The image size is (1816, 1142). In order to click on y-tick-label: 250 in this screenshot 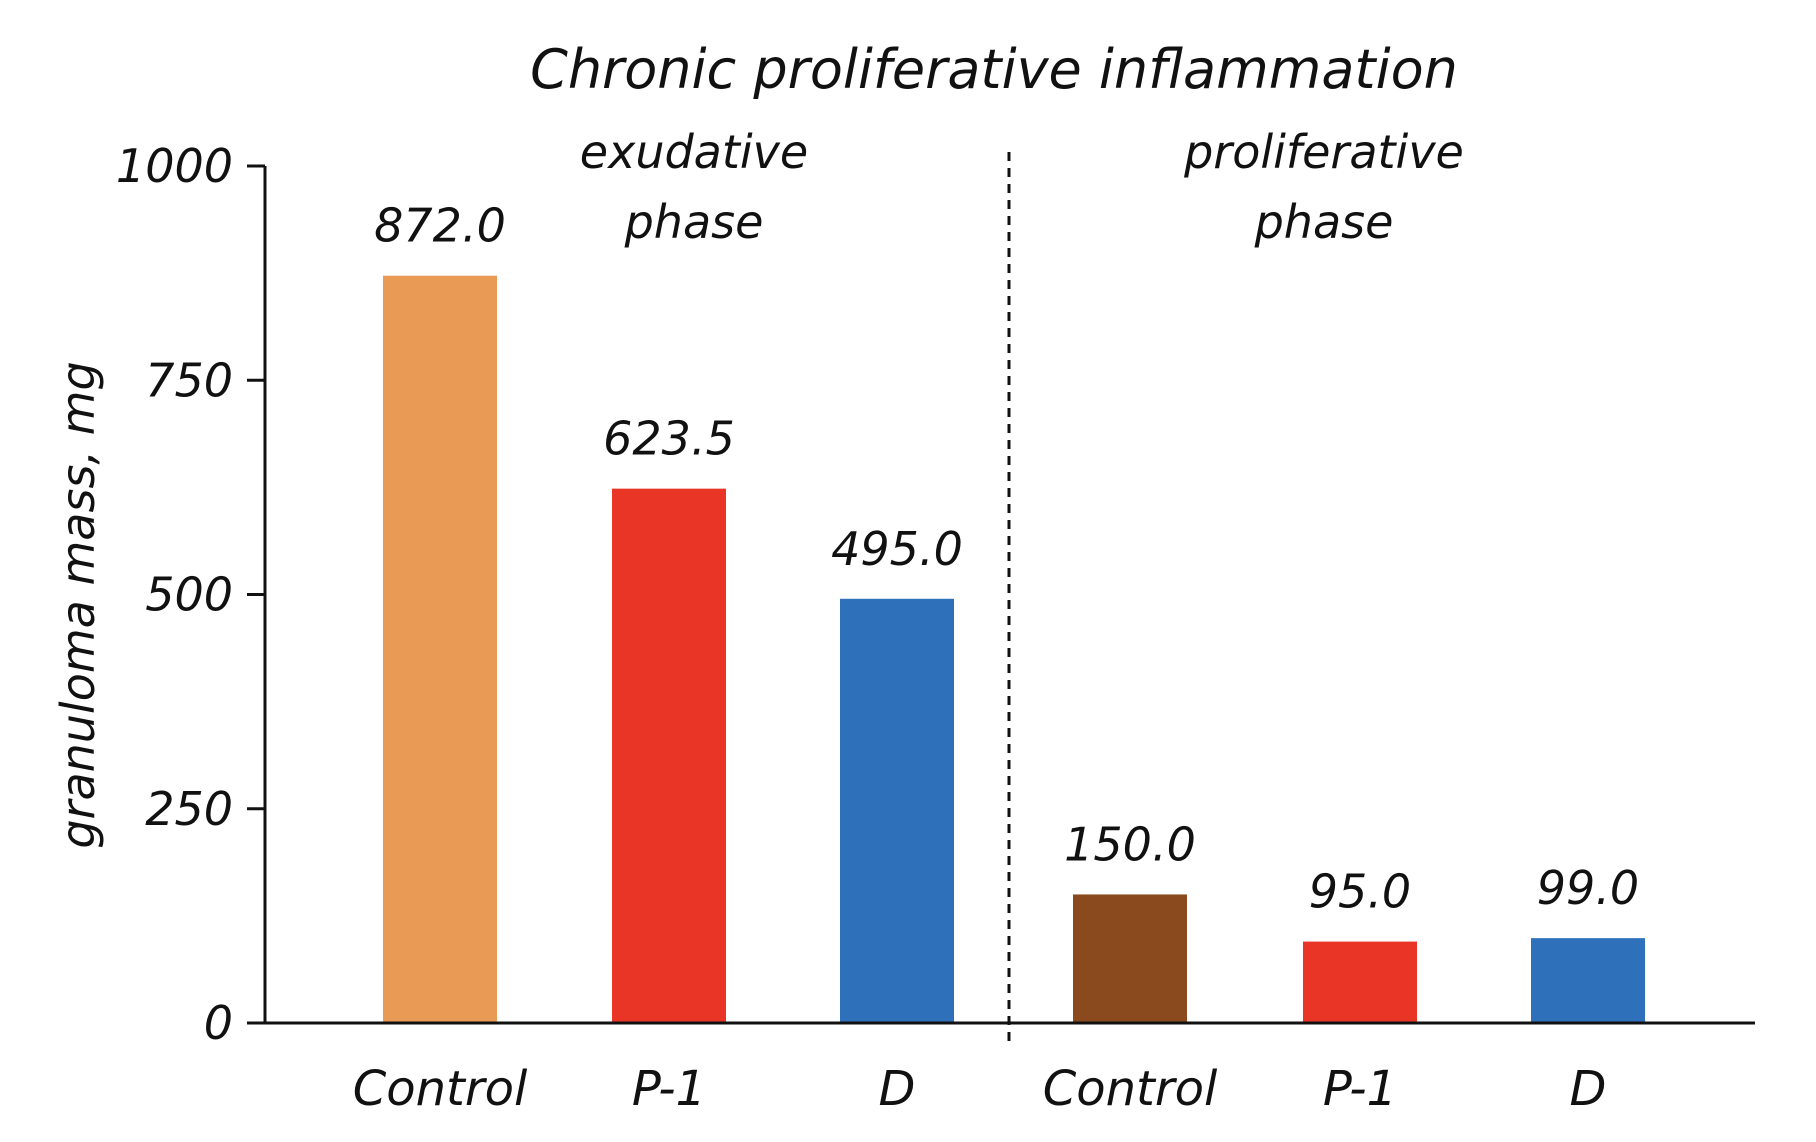, I will do `click(189, 809)`.